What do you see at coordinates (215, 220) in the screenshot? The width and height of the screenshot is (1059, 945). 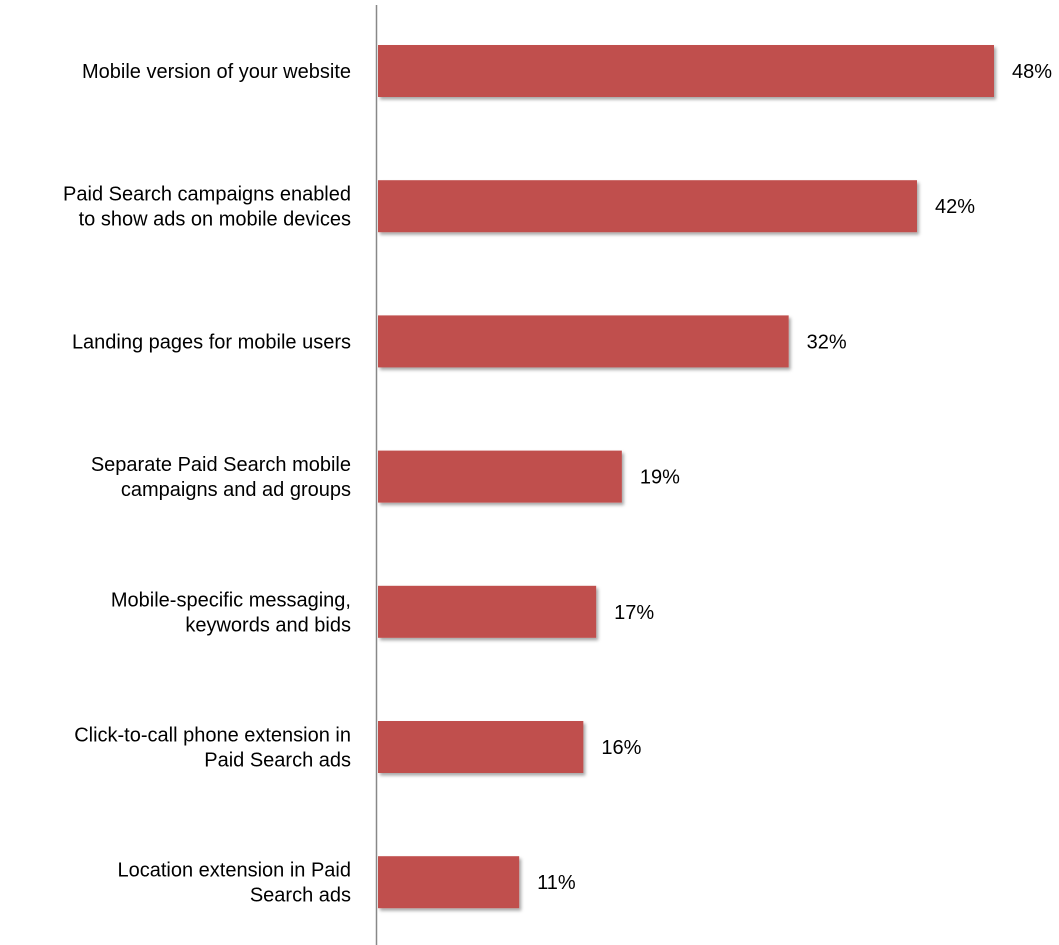 I see `category-label-line: to show ads on mobile devices` at bounding box center [215, 220].